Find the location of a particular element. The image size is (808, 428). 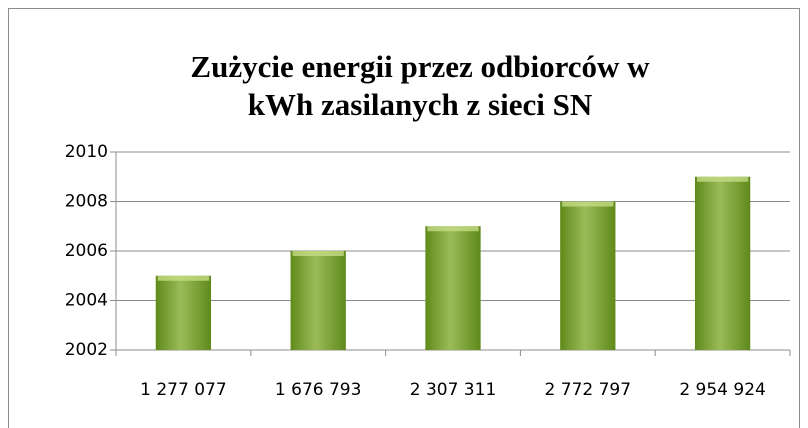

chart-title: Zużycie energii przez odbiorców w is located at coordinates (420, 66).